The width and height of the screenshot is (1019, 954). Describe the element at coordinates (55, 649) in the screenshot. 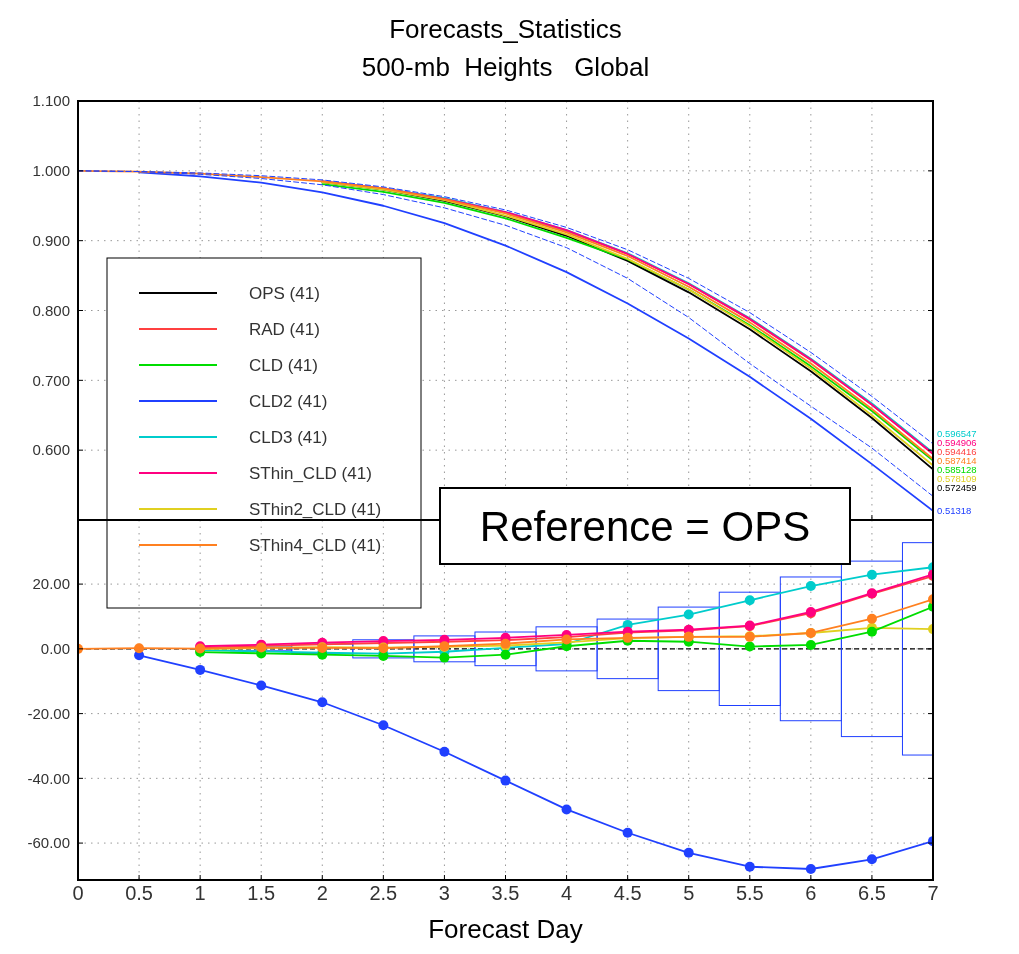

I see `y-tick-label: 0.00` at that location.